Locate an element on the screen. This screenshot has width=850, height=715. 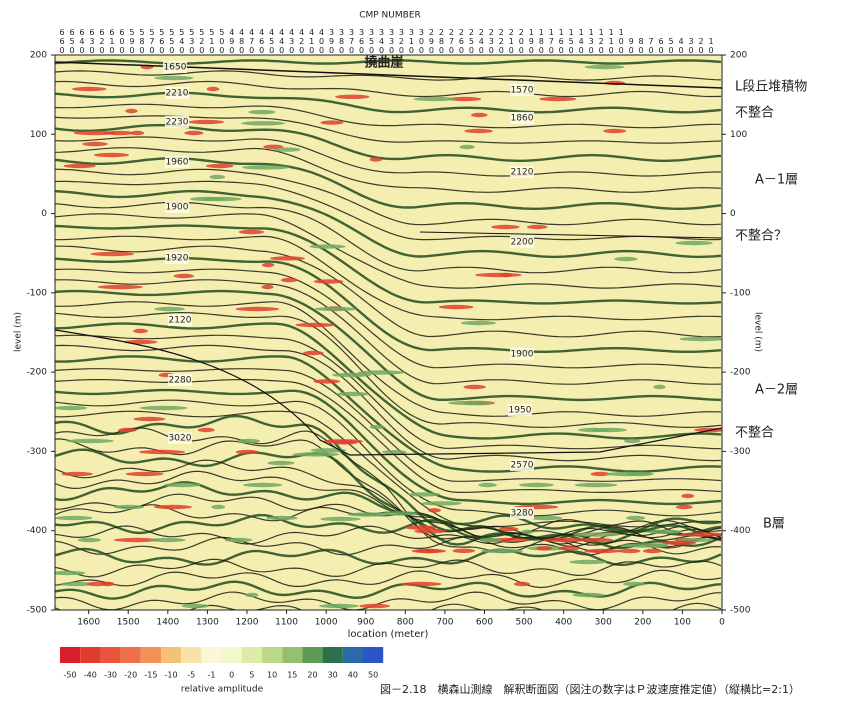
x-tick-label: 1100 is located at coordinates (286, 623).